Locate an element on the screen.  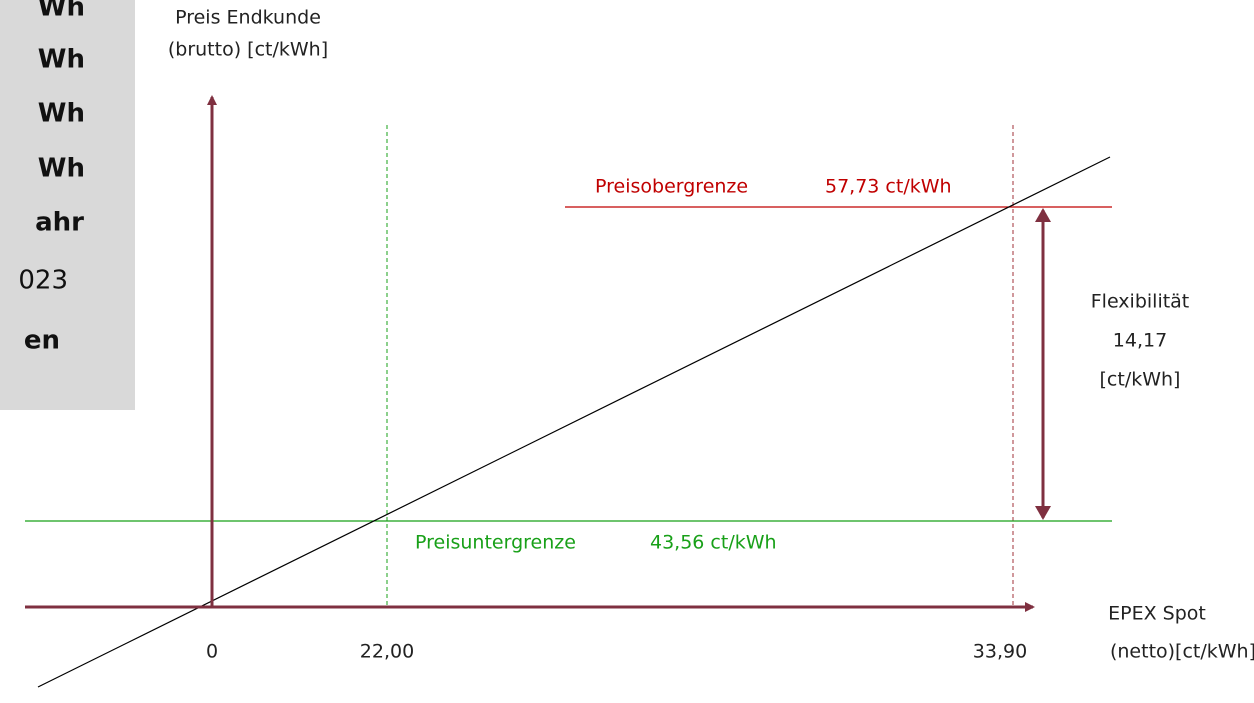
x-tick-label: 22,00 is located at coordinates (387, 652).